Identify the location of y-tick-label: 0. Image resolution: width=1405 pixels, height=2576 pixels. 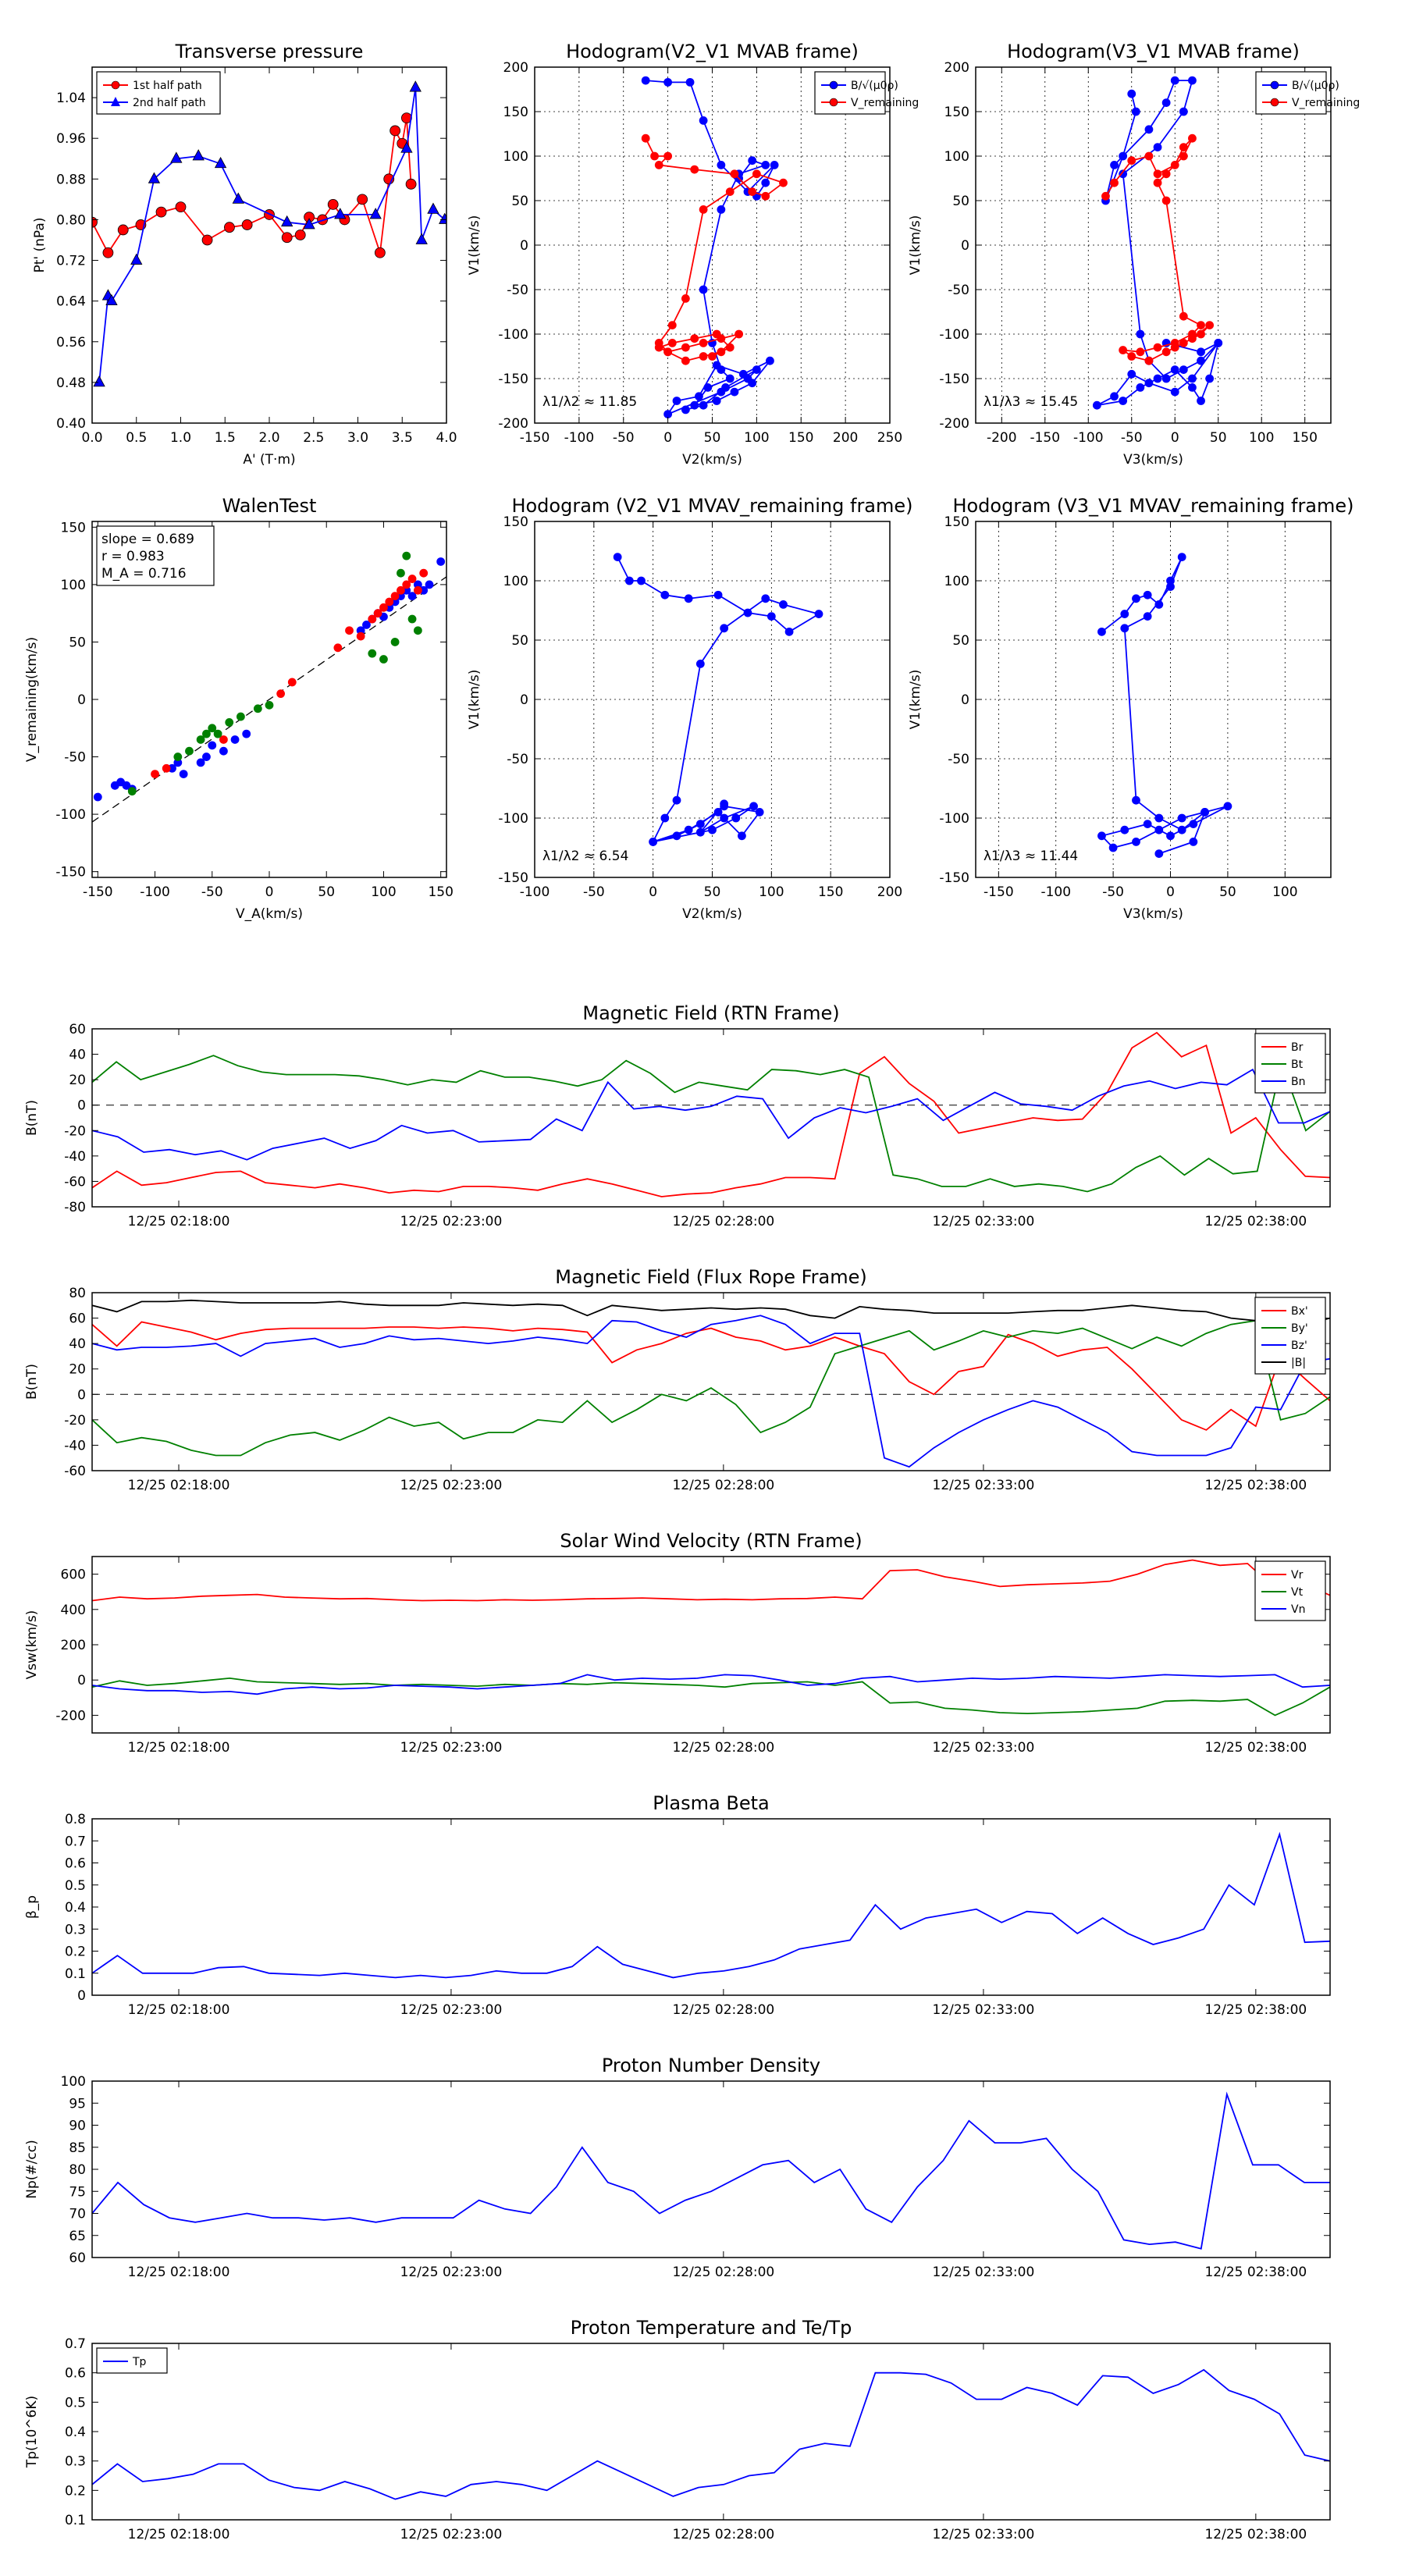
(524, 700).